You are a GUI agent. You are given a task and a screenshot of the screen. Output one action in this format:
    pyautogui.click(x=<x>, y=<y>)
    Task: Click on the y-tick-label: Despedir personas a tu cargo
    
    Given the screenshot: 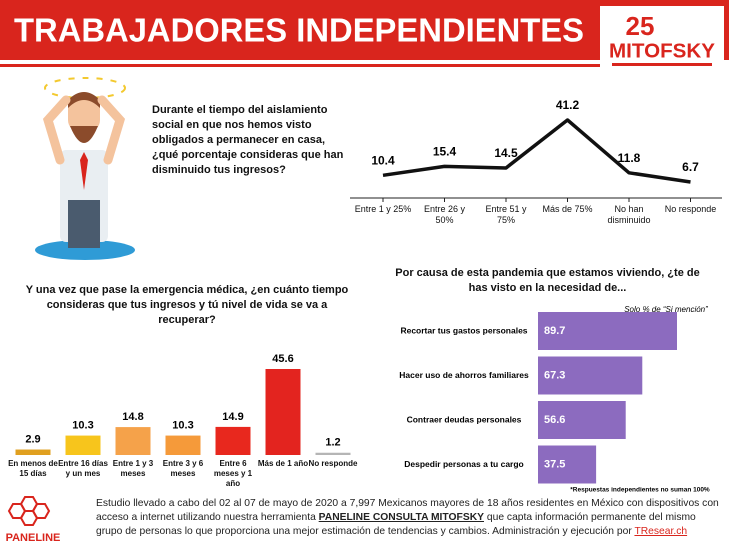 What is the action you would take?
    pyautogui.click(x=464, y=464)
    